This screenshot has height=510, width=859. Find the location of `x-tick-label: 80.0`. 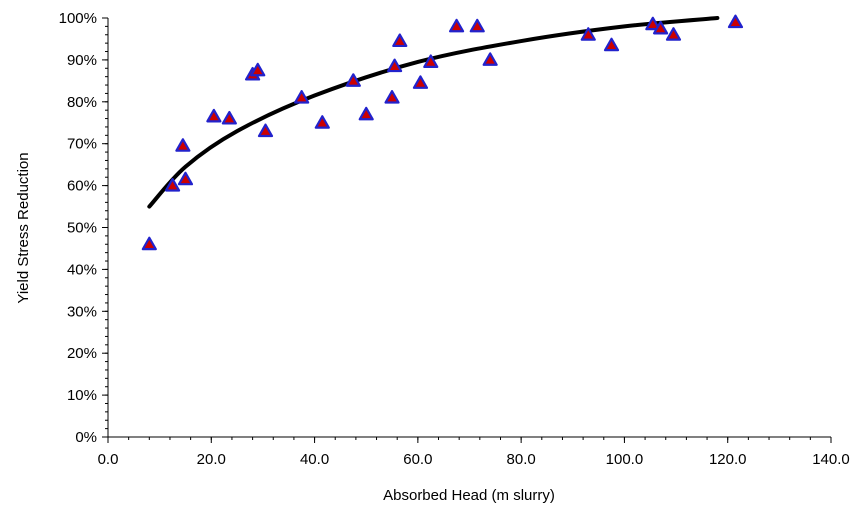

x-tick-label: 80.0 is located at coordinates (521, 459).